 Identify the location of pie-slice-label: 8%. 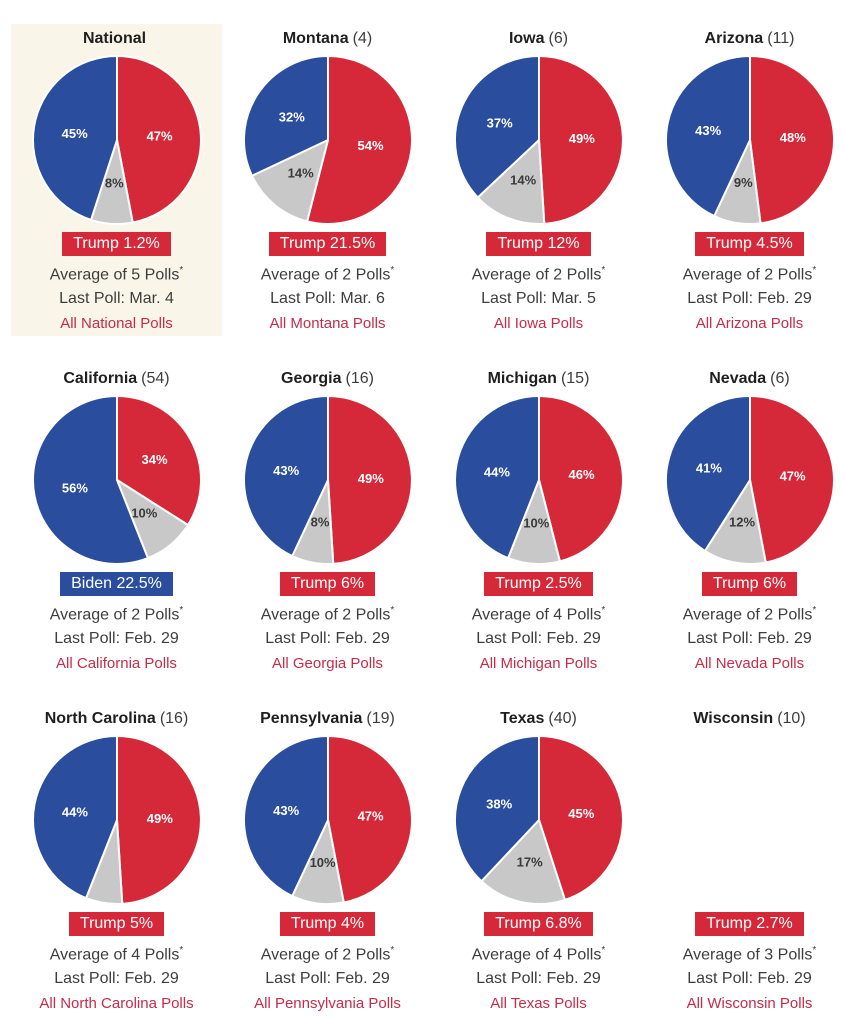
(319, 522).